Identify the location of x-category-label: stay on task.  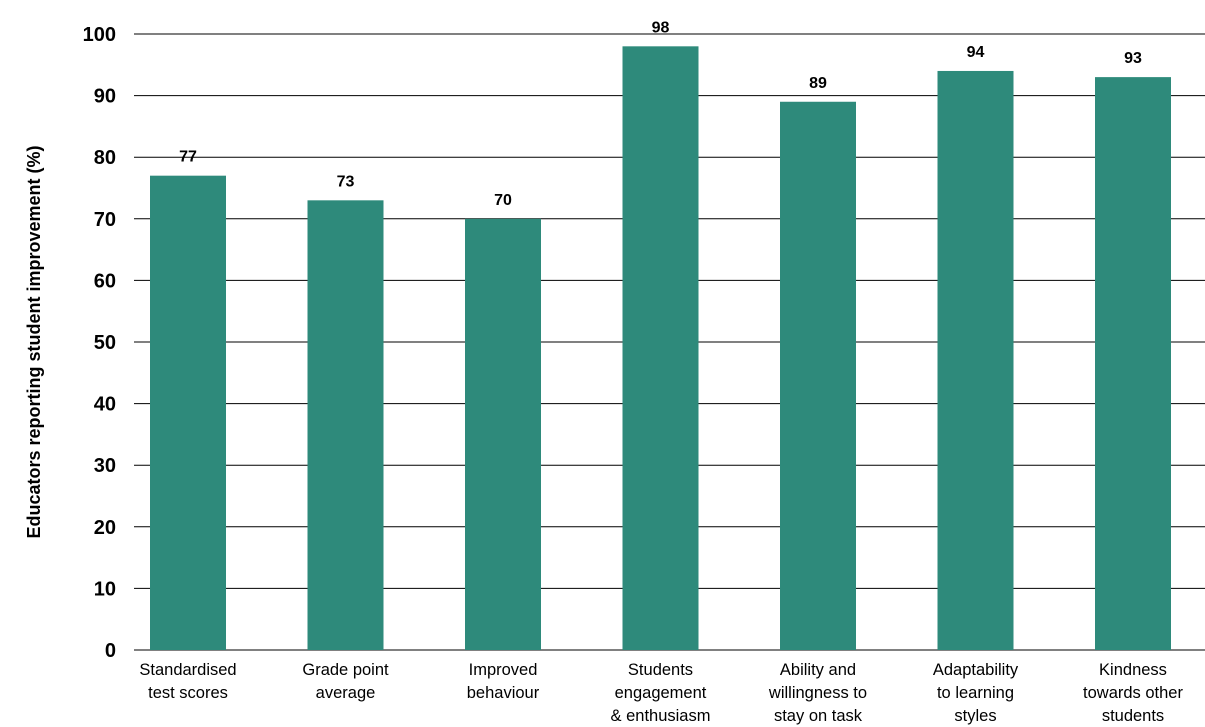
(818, 716).